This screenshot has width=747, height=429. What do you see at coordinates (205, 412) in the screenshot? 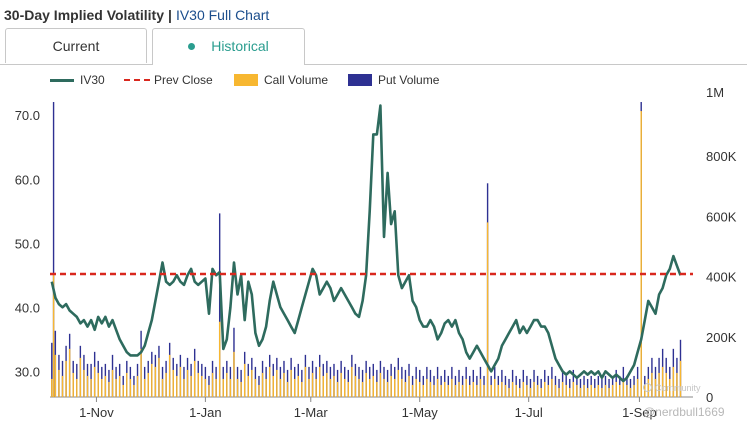
I see `x-tick-label: 1-Jan` at bounding box center [205, 412].